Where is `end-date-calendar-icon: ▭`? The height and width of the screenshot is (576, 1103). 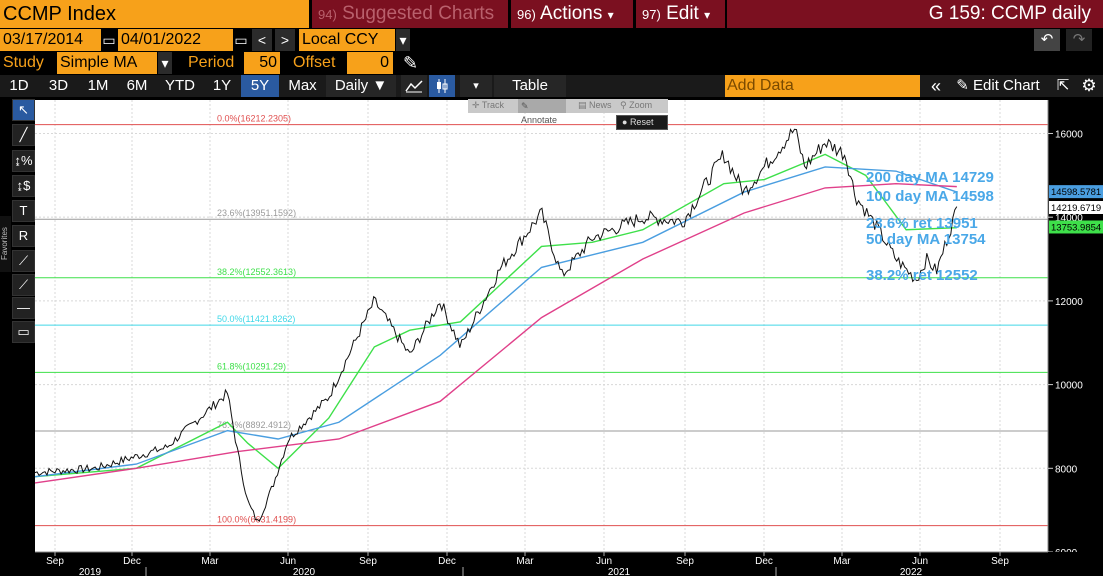
end-date-calendar-icon: ▭ is located at coordinates (241, 40).